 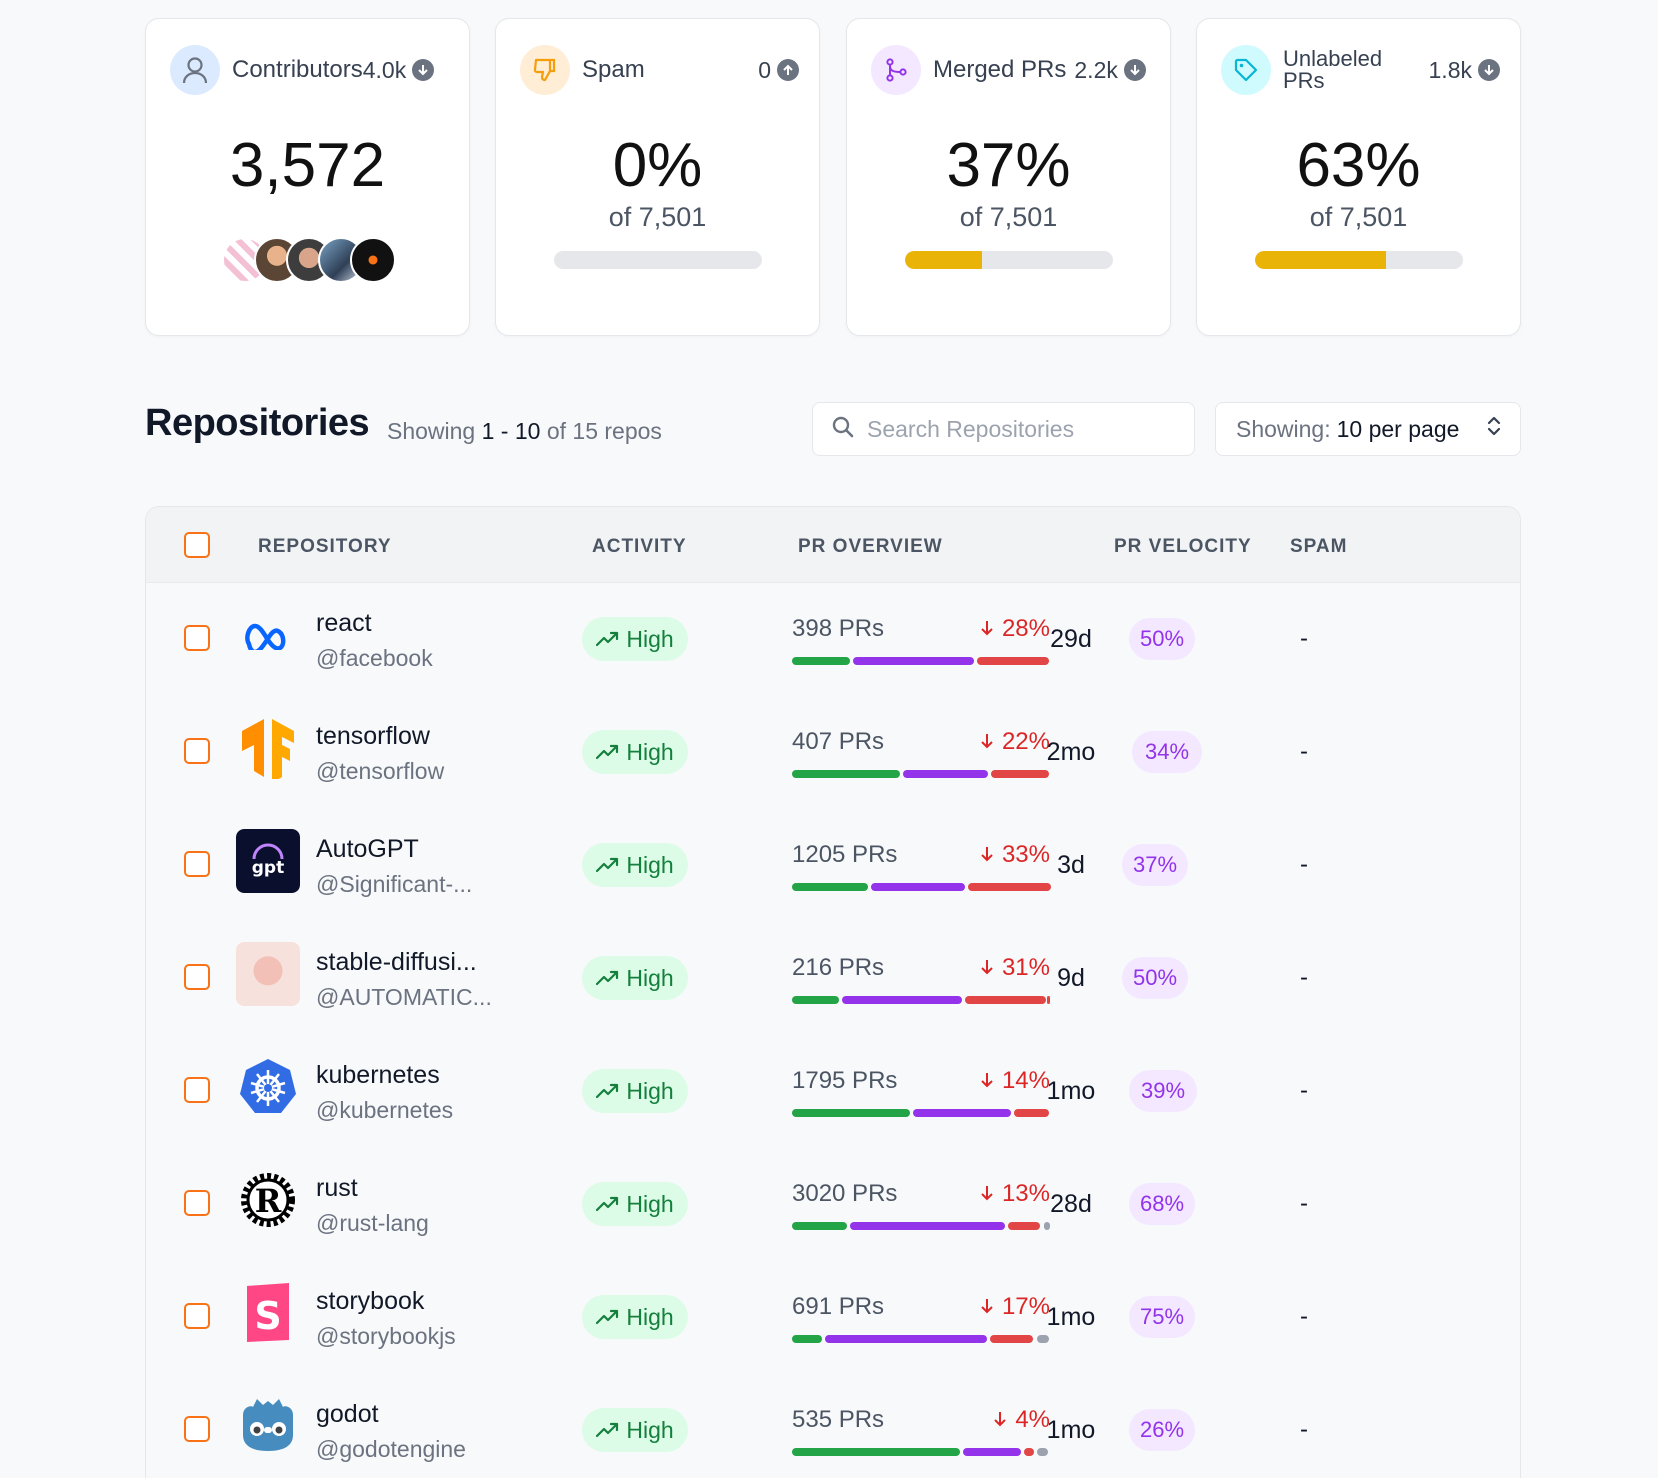 What do you see at coordinates (372, 260) in the screenshot?
I see `avatar` at bounding box center [372, 260].